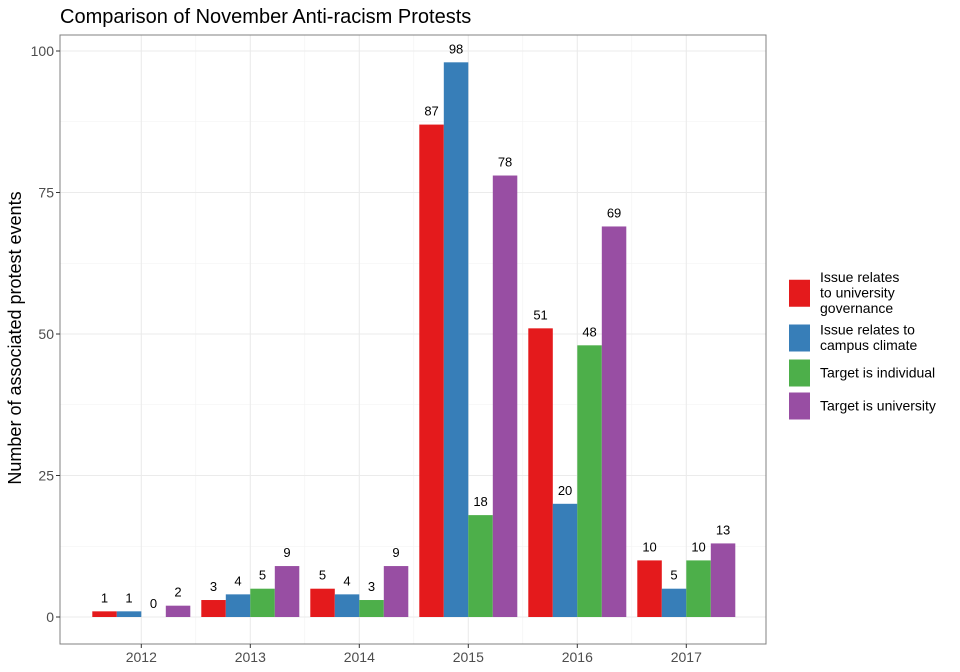 The width and height of the screenshot is (960, 672). What do you see at coordinates (614, 212) in the screenshot?
I see `data-label: 69` at bounding box center [614, 212].